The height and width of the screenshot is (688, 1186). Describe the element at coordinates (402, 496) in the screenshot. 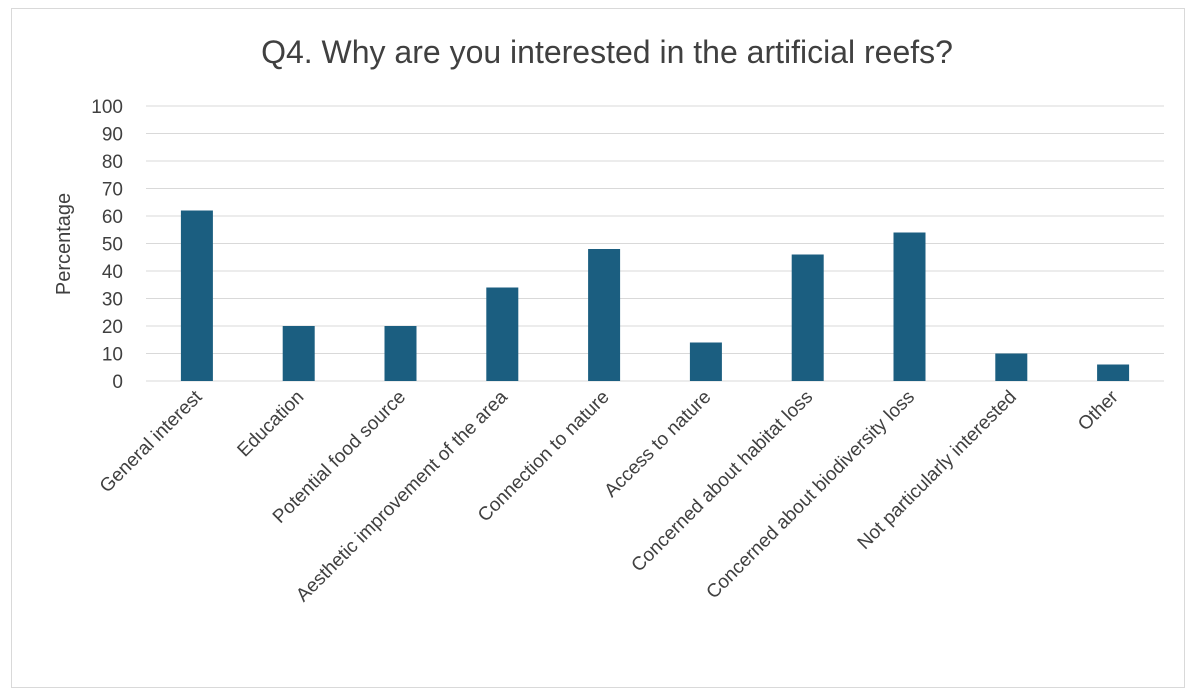

I see `x-category-label: Aesthetic improvement of the area` at that location.